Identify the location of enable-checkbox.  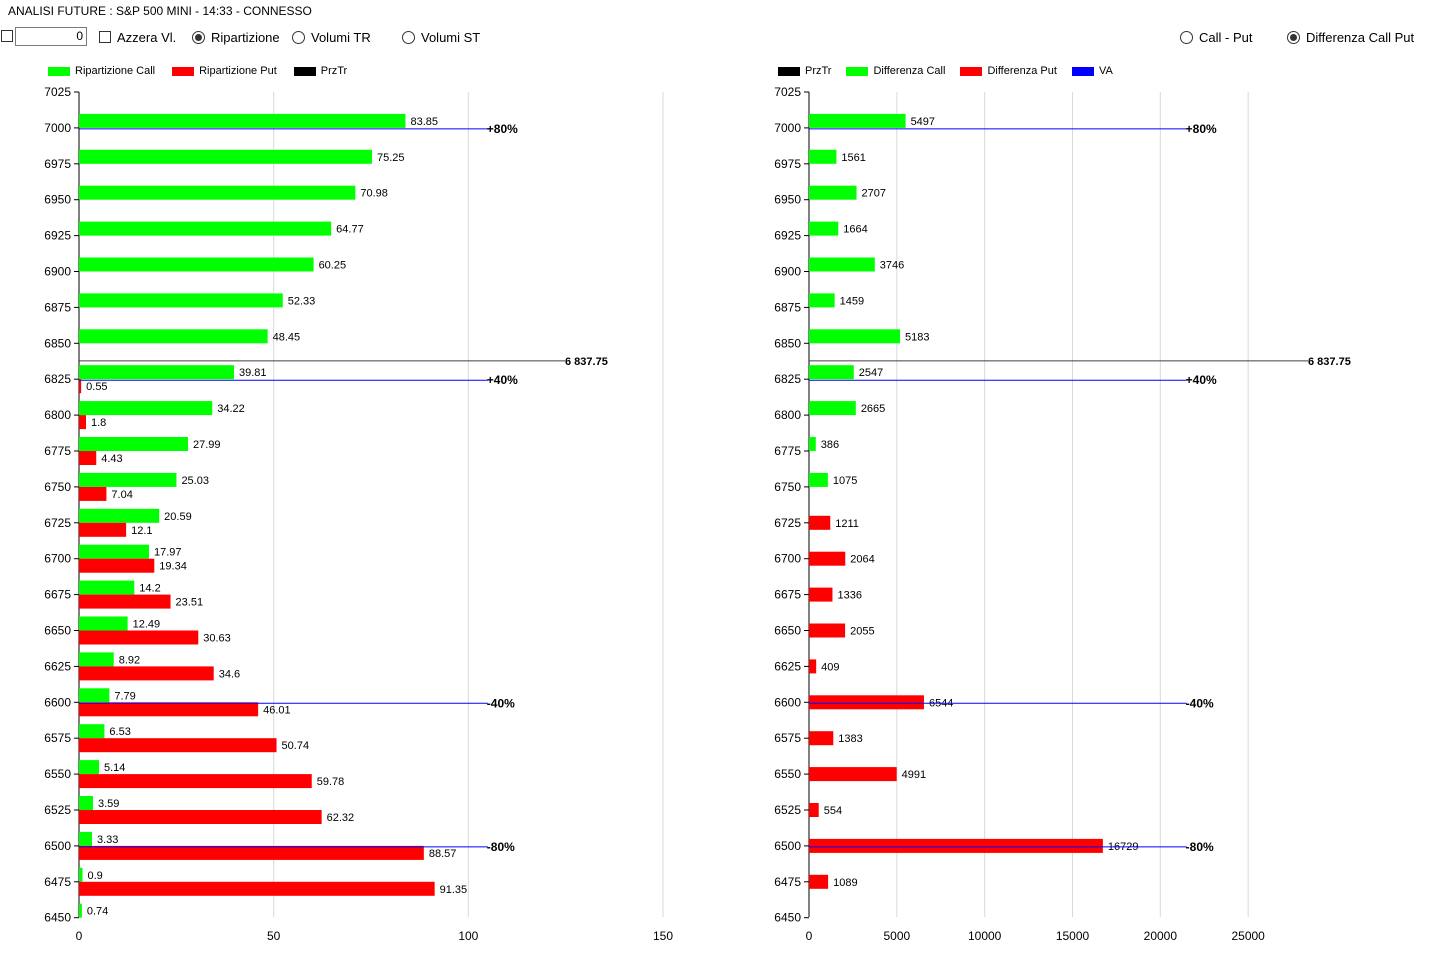
(7, 36).